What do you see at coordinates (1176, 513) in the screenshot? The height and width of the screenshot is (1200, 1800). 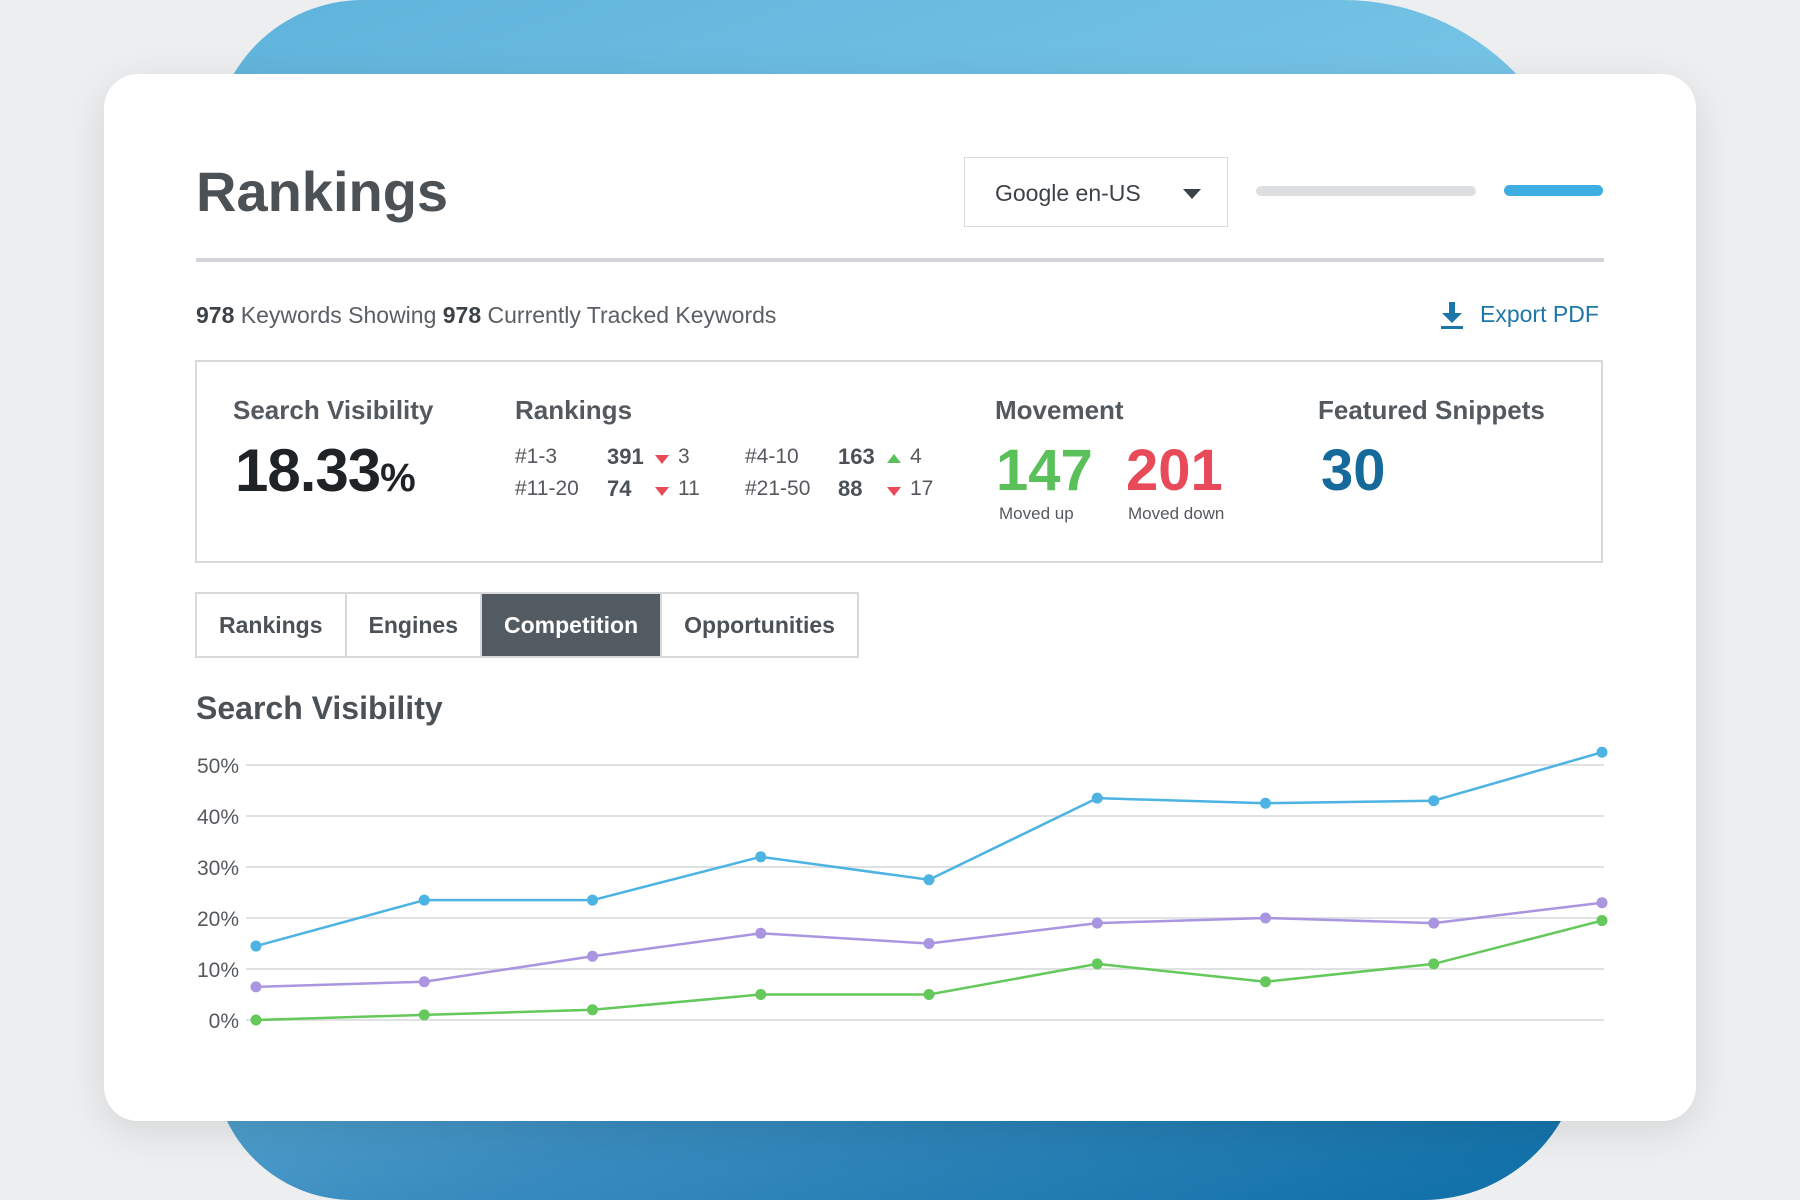 I see `moved-down-label: Moved down` at bounding box center [1176, 513].